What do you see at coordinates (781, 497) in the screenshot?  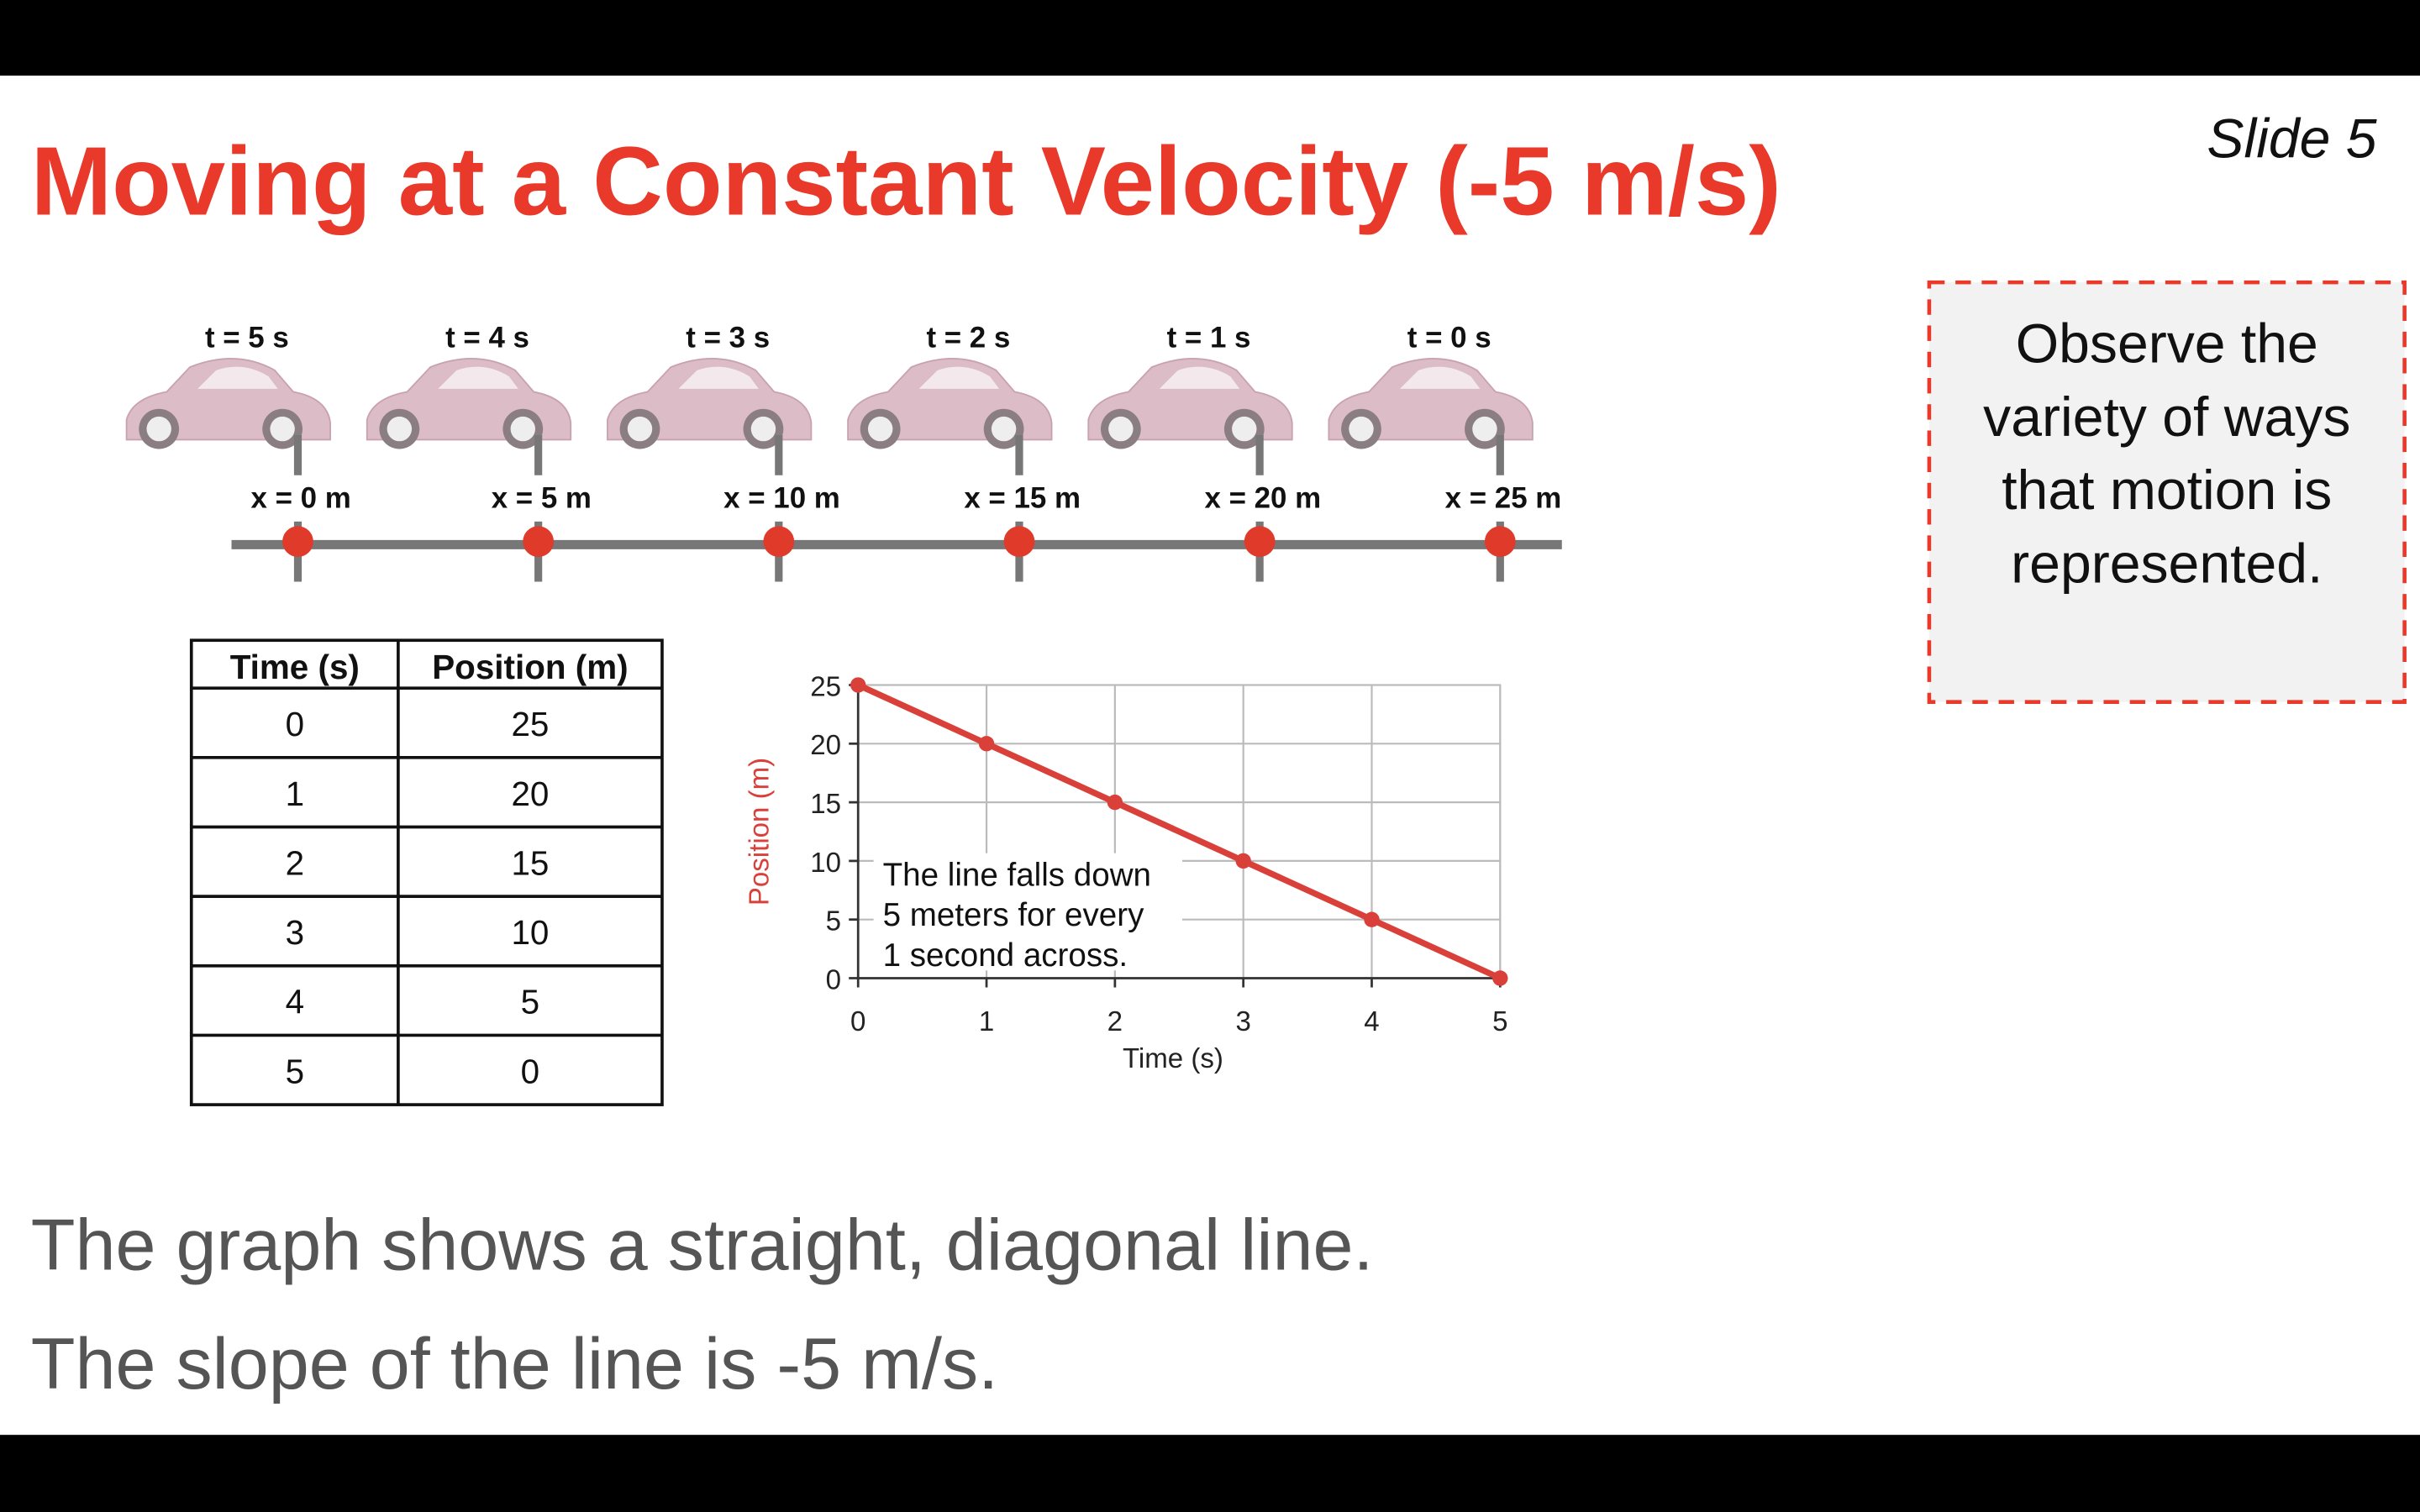 I see `position-label: x = 10 m` at bounding box center [781, 497].